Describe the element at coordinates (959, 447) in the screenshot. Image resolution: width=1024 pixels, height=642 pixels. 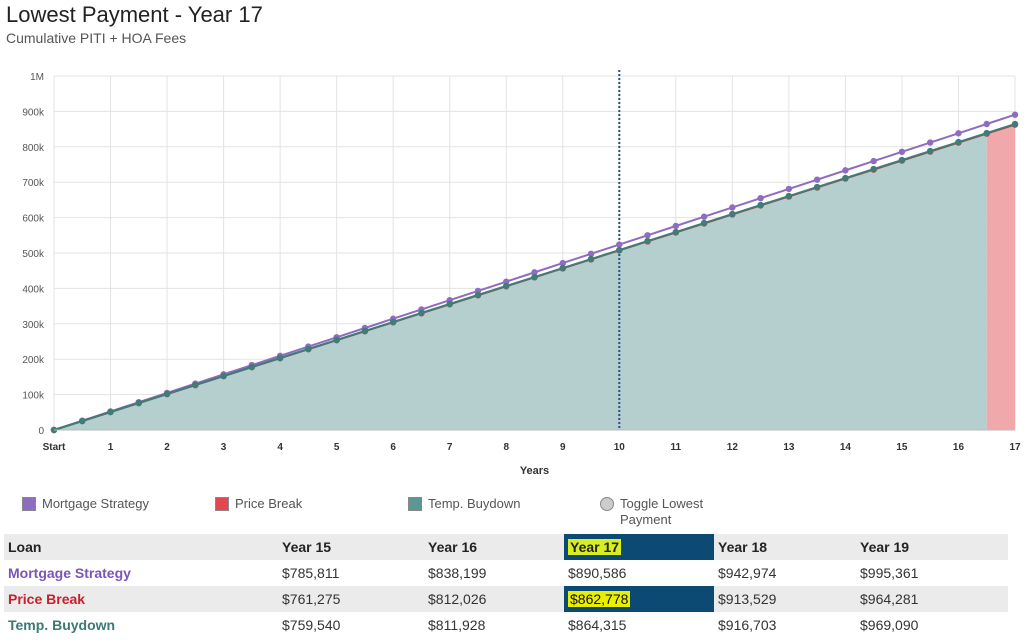
I see `x-tick-label: 16` at that location.